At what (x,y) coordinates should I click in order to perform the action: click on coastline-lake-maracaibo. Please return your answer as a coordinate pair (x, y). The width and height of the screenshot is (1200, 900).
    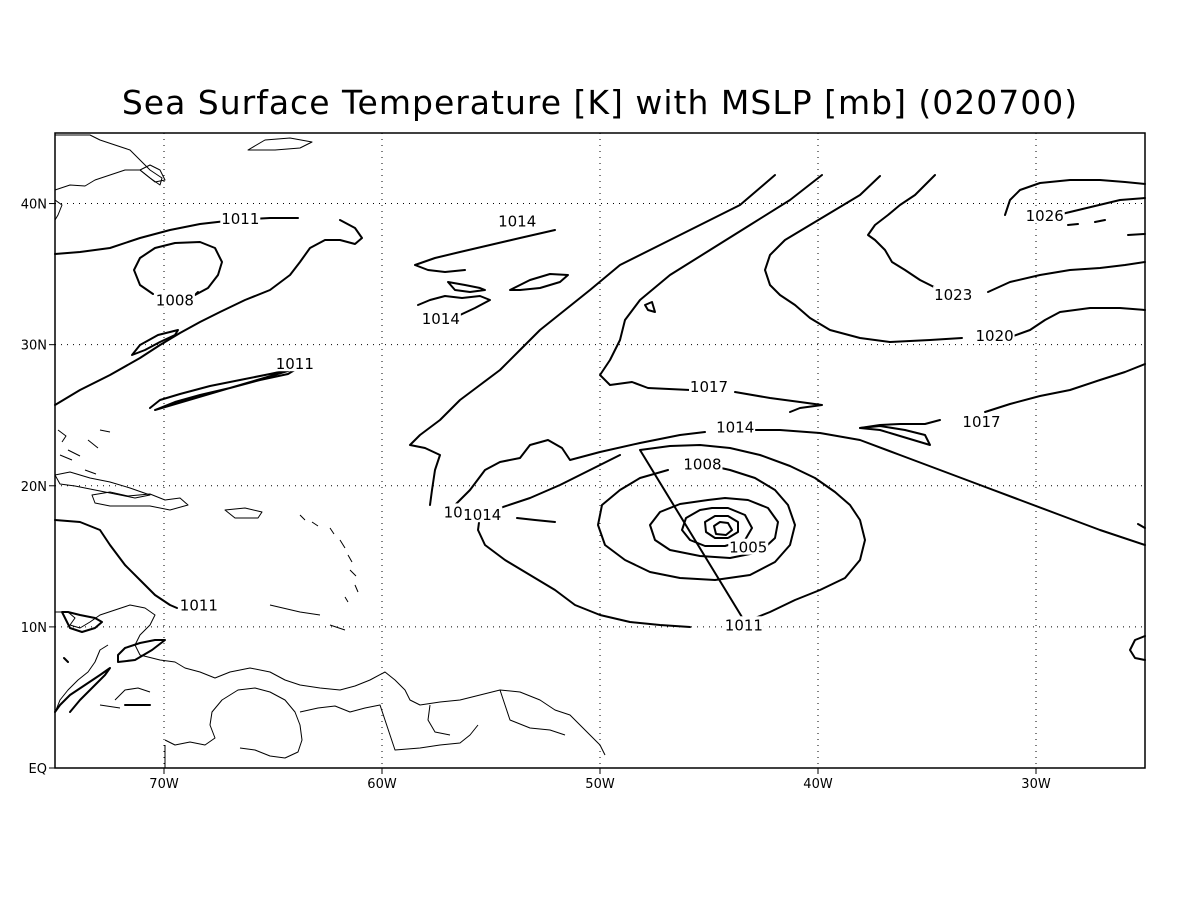
    Looking at the image, I should click on (125, 698).